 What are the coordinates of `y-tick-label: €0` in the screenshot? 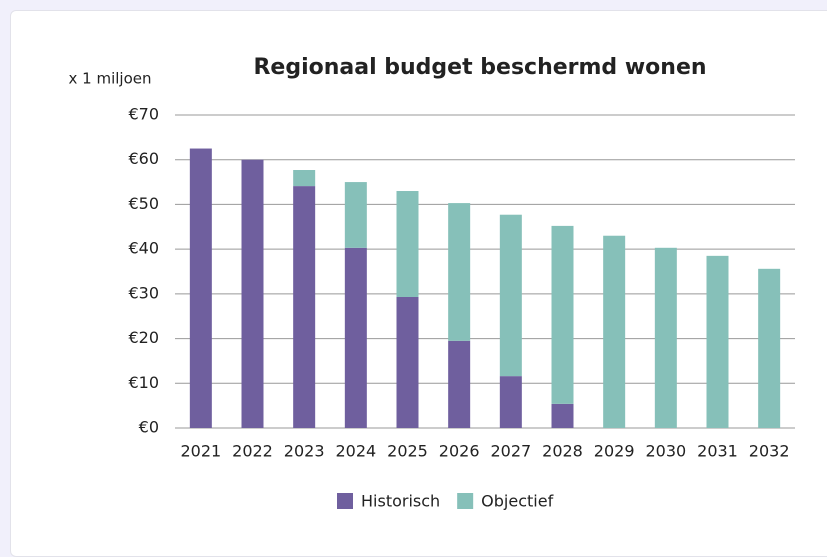 It's located at (149, 427).